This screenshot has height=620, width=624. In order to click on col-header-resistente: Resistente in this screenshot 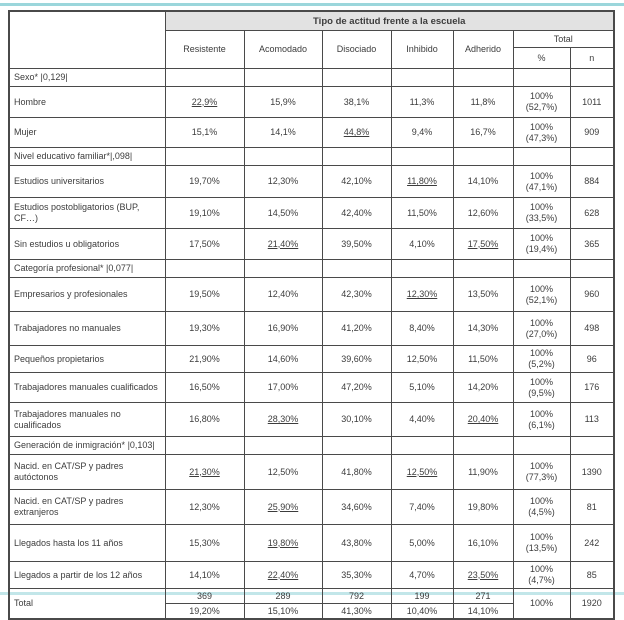, I will do `click(204, 49)`.